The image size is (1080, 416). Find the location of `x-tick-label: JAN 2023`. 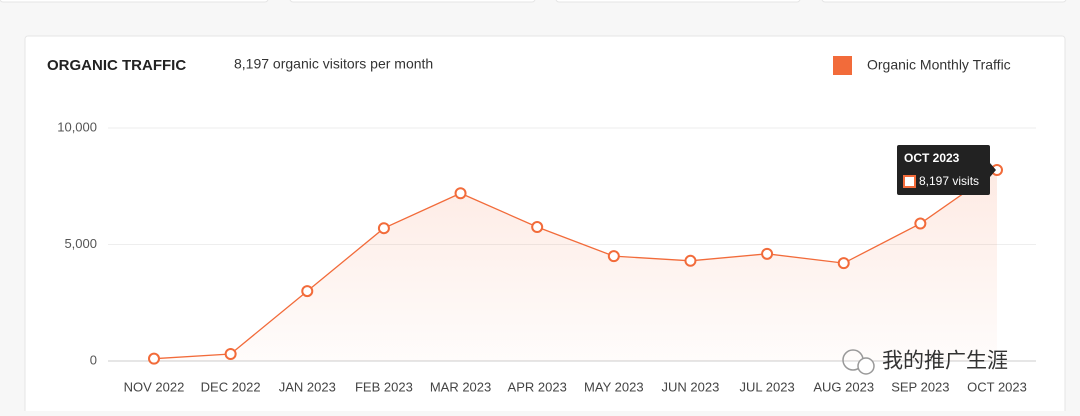

x-tick-label: JAN 2023 is located at coordinates (307, 386).